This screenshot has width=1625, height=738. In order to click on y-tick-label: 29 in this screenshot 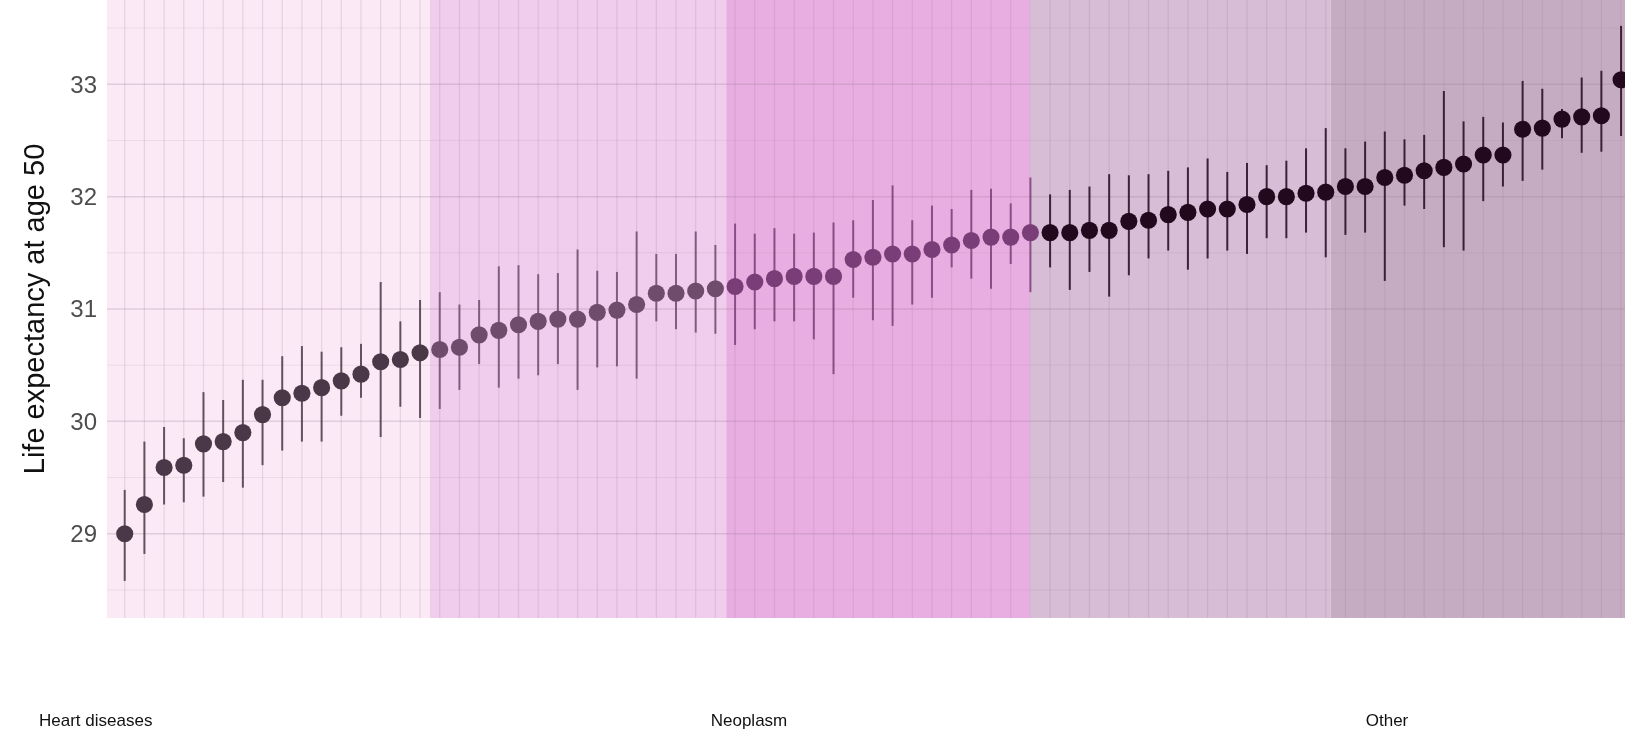, I will do `click(83, 534)`.